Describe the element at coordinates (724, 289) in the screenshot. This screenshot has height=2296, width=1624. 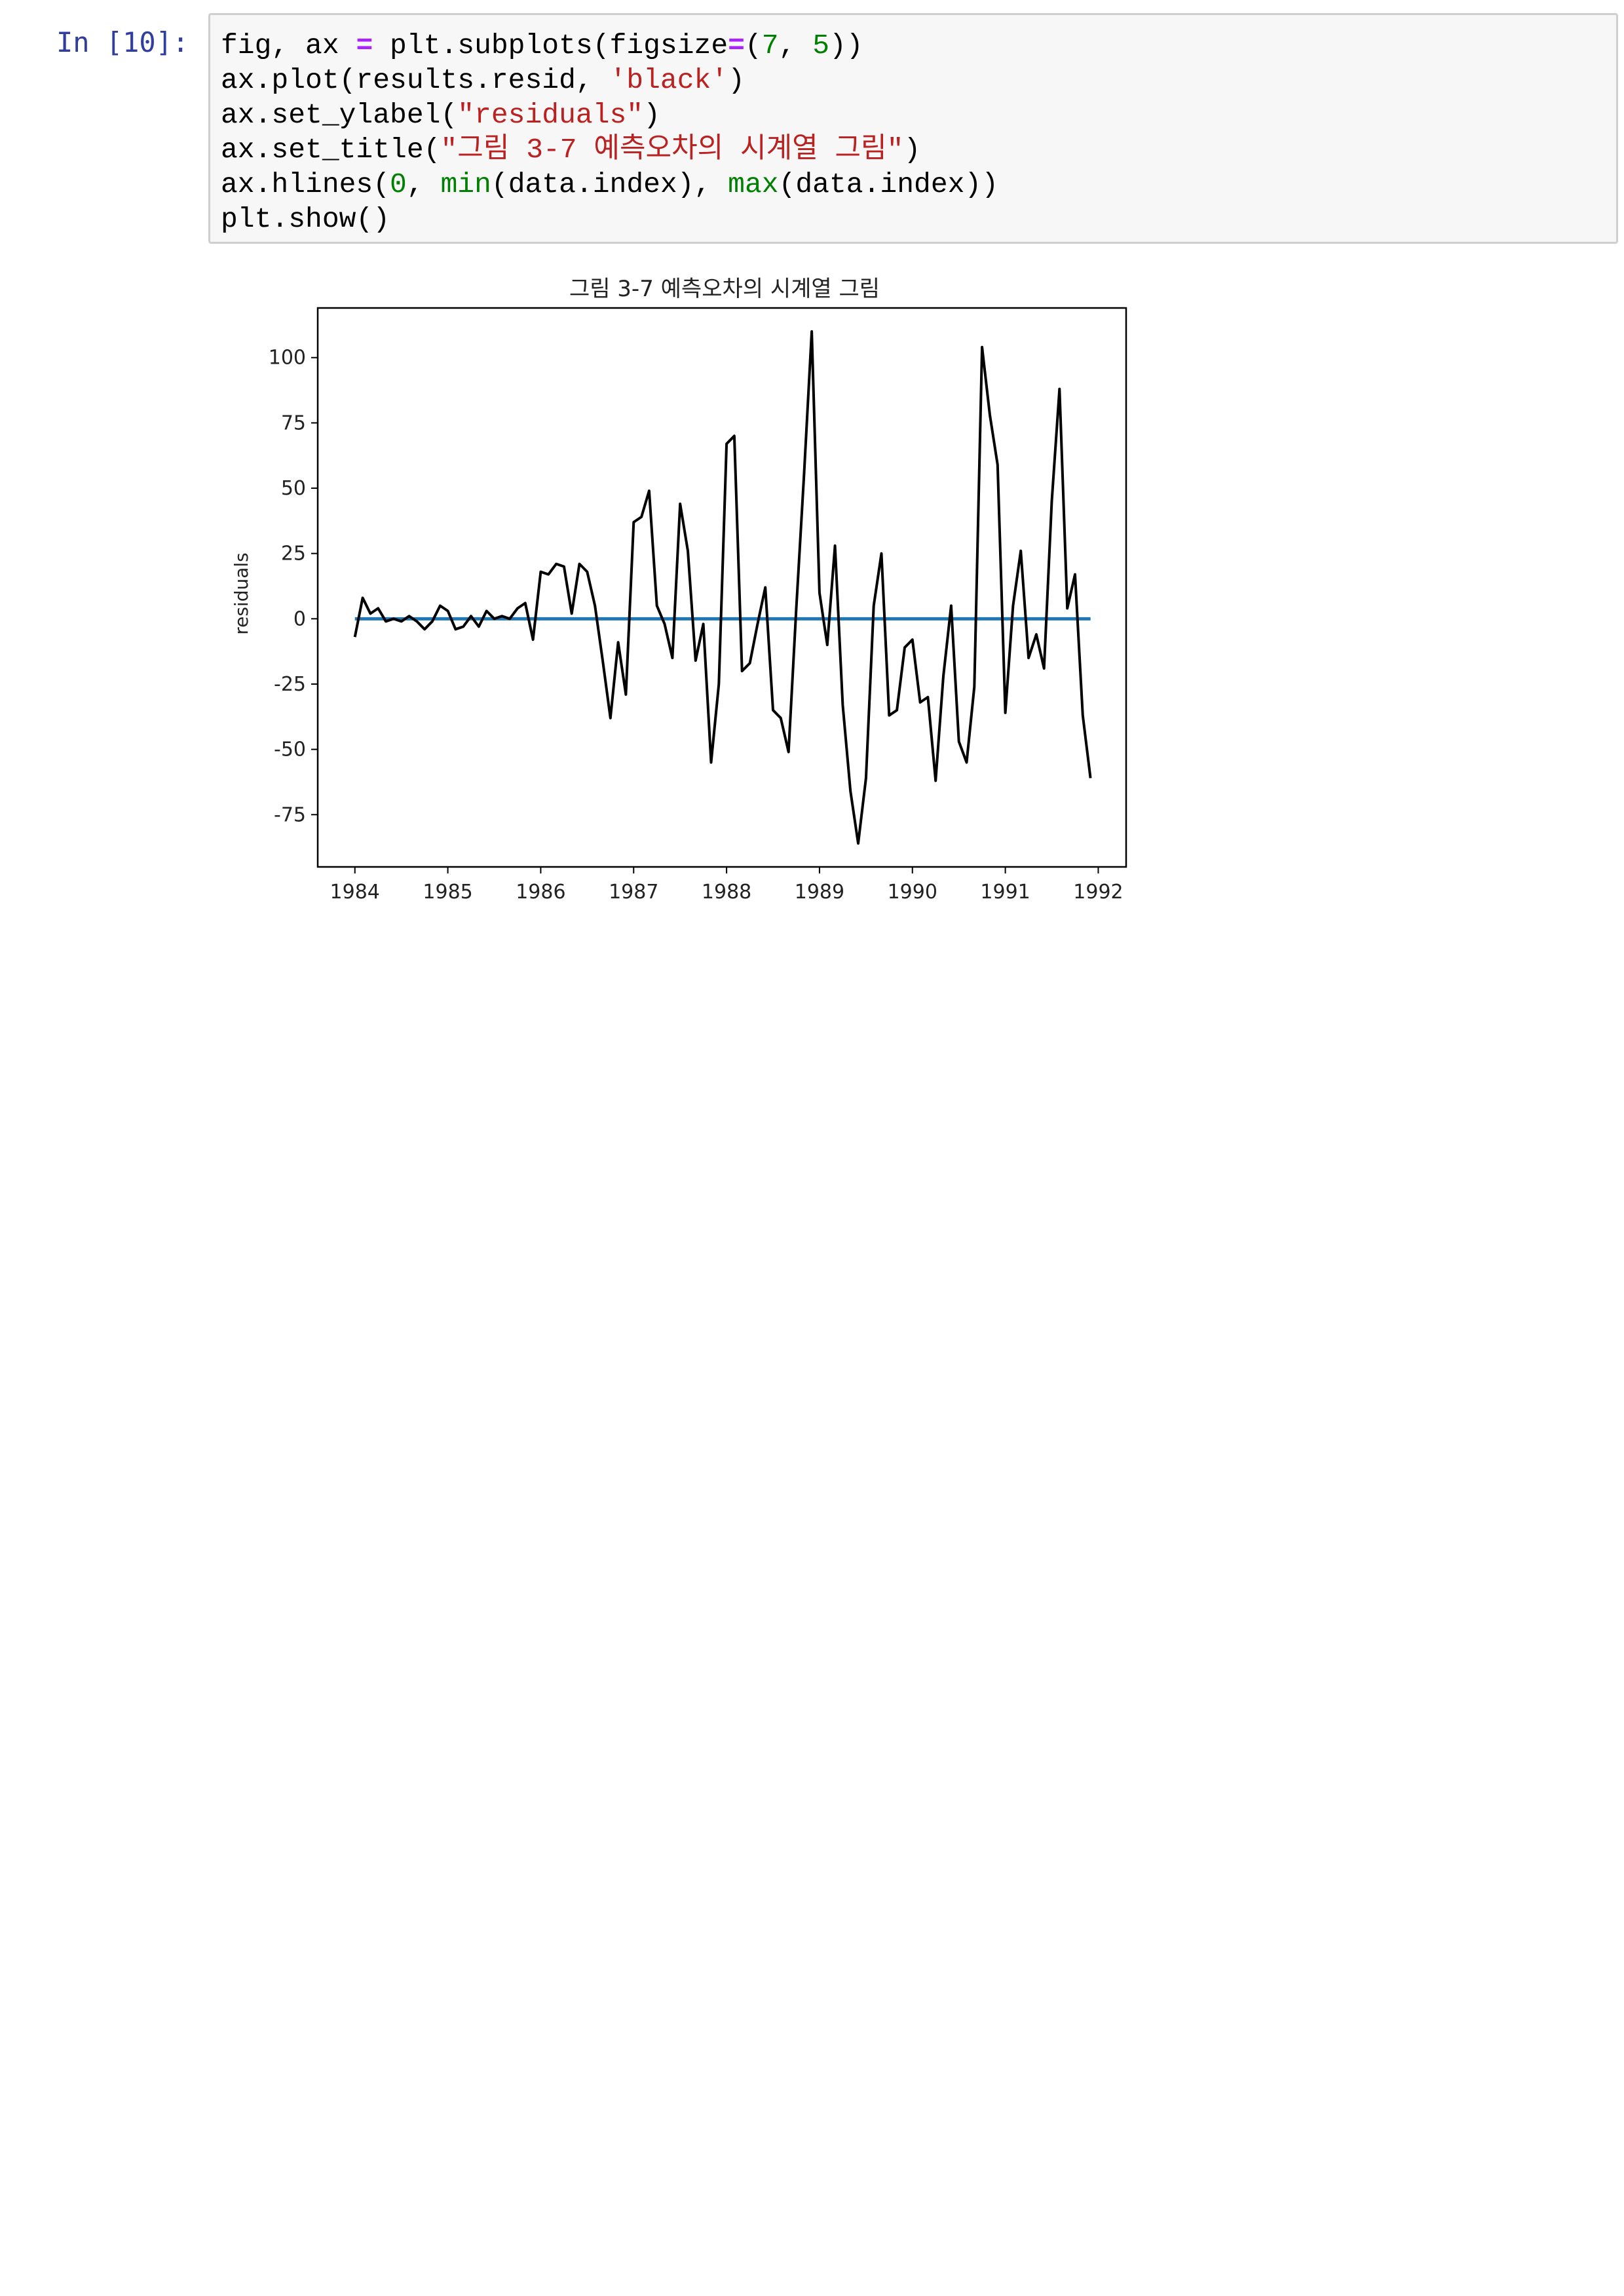
I see `chart-title: 그림 3-7 예측오차의 시계열 그림` at that location.